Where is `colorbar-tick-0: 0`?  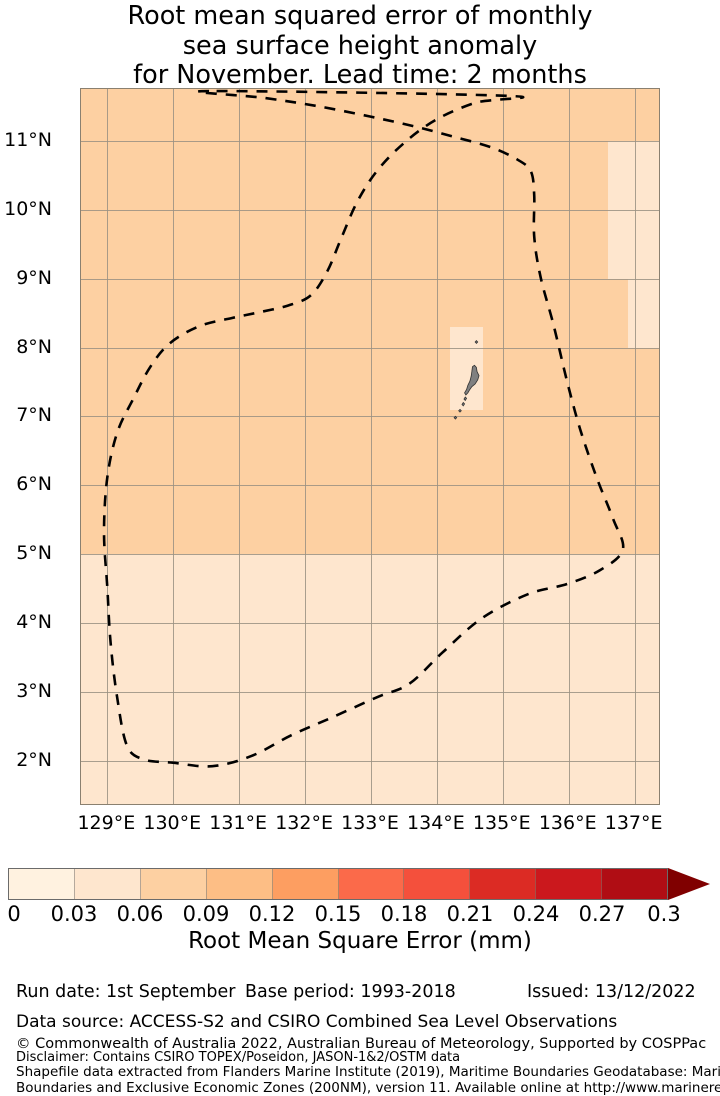
colorbar-tick-0: 0 is located at coordinates (14, 914).